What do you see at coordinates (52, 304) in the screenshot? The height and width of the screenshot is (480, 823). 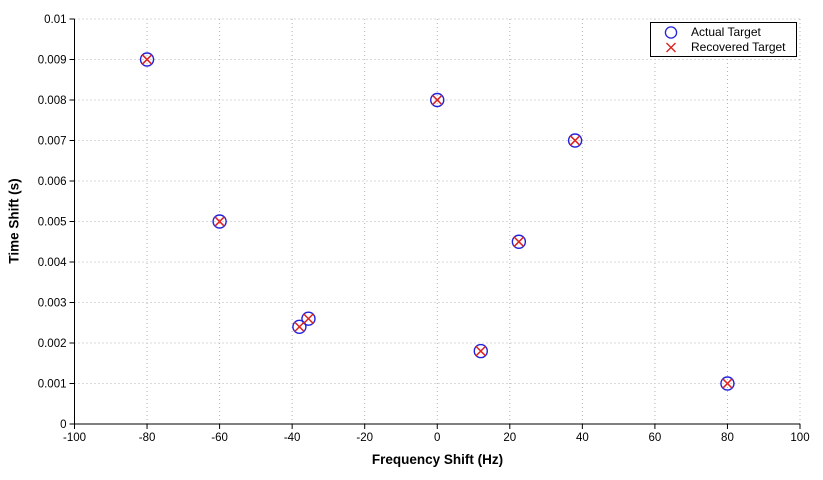 I see `y-tick-label: 0.003` at bounding box center [52, 304].